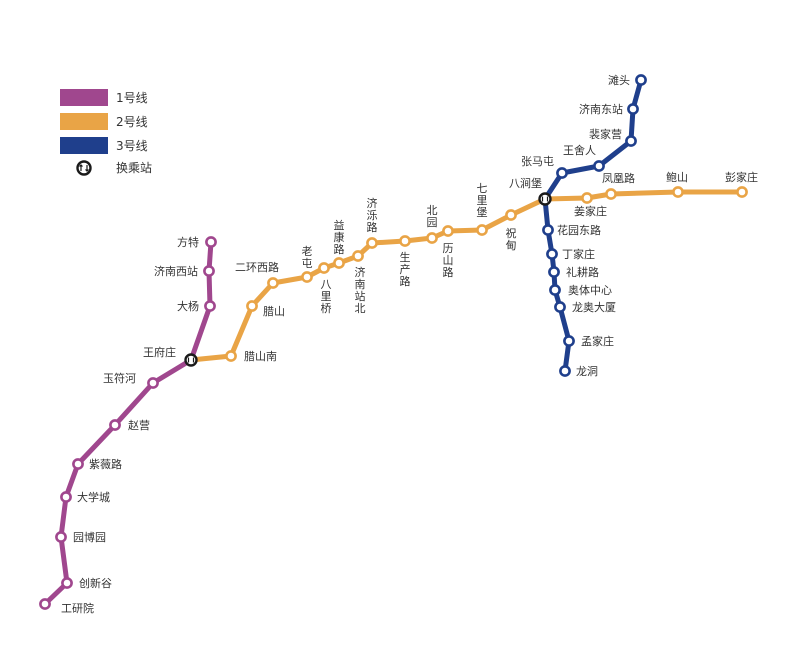 The width and height of the screenshot is (800, 671). I want to click on station-ligenglu, so click(554, 272).